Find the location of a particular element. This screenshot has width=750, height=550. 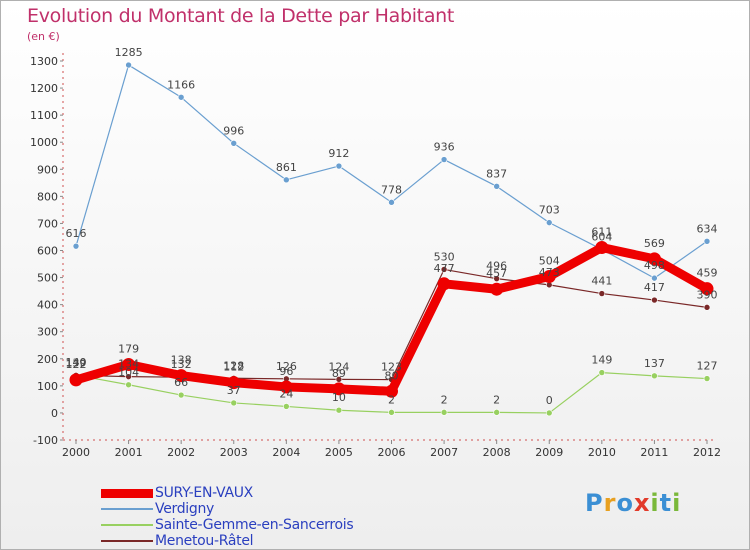

data-label: 66 is located at coordinates (181, 382).